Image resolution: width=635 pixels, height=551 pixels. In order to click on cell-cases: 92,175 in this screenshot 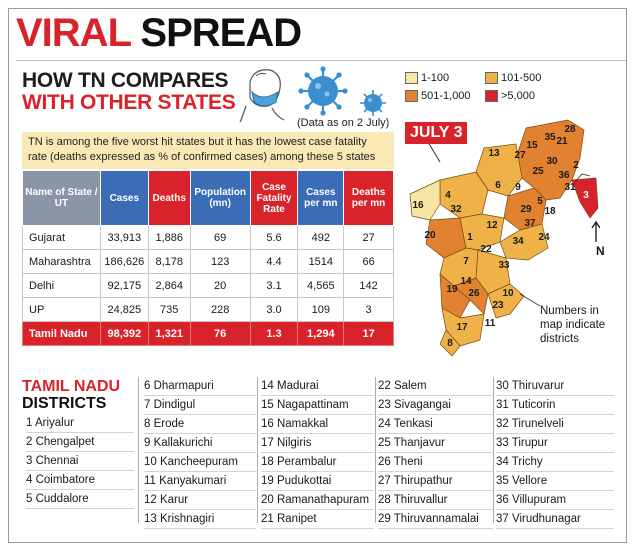, I will do `click(124, 285)`.